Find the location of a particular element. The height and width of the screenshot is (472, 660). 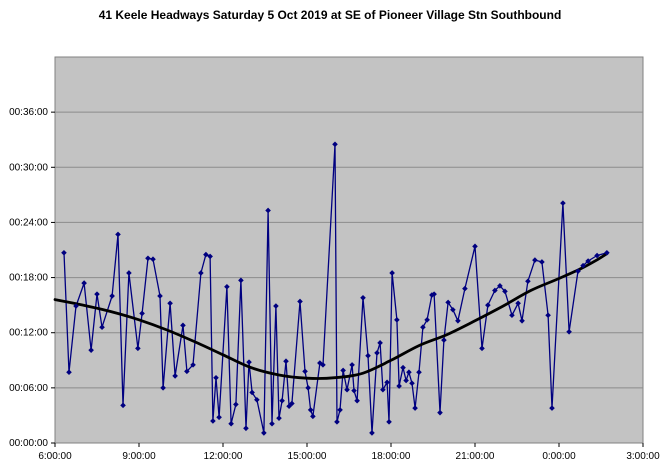

x-tick-label: 0:00:00 is located at coordinates (559, 456).